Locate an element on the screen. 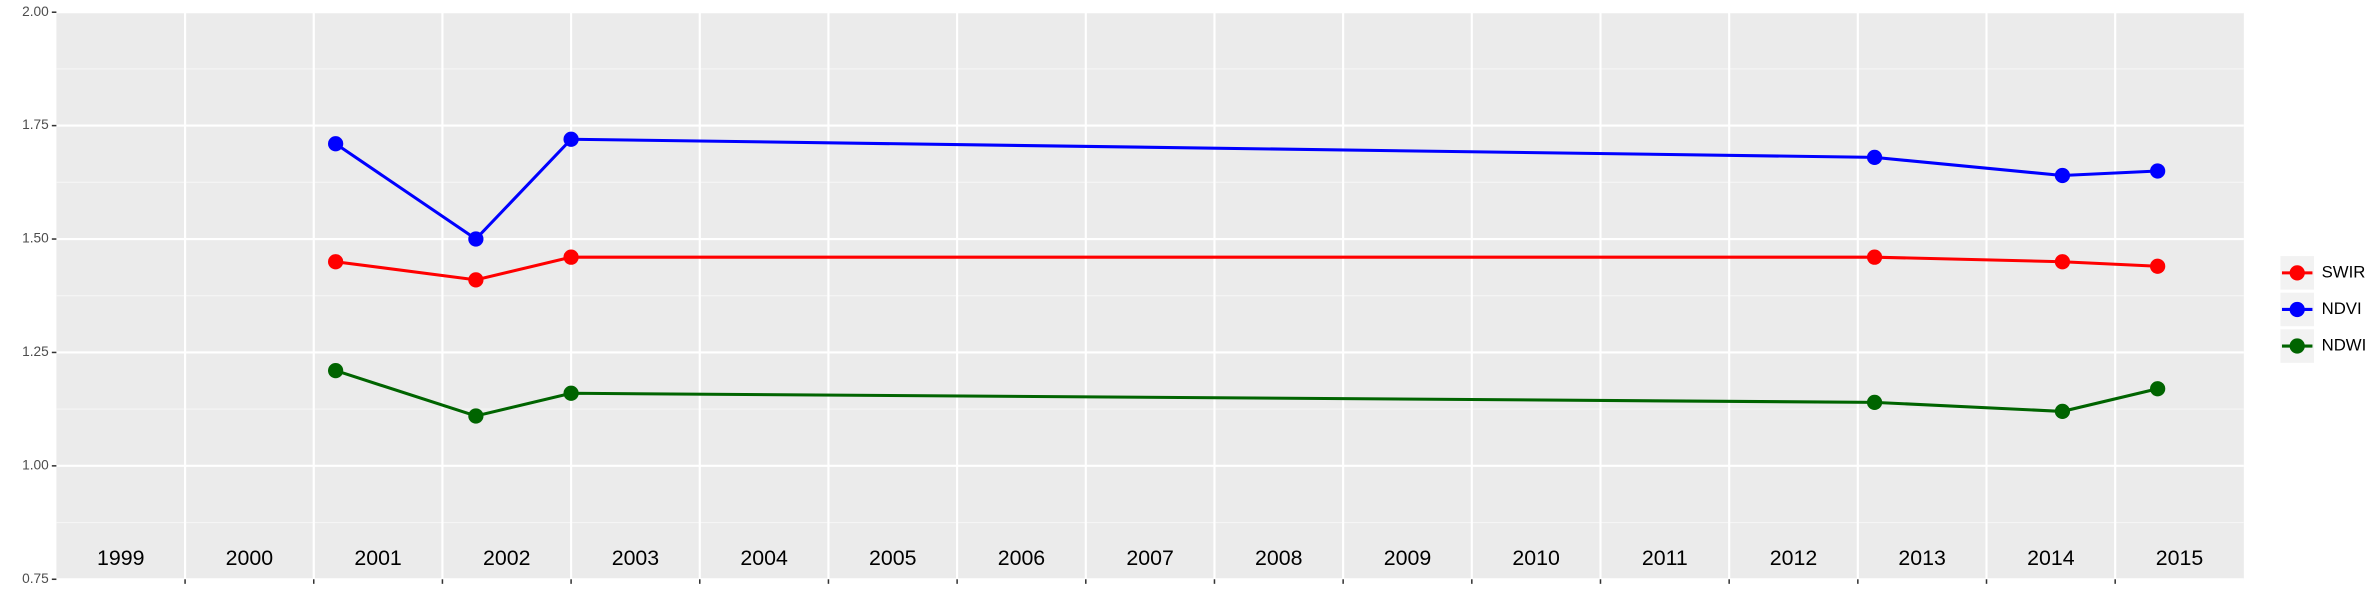 The width and height of the screenshot is (2378, 593). x-tick-label: 2003 is located at coordinates (635, 558).